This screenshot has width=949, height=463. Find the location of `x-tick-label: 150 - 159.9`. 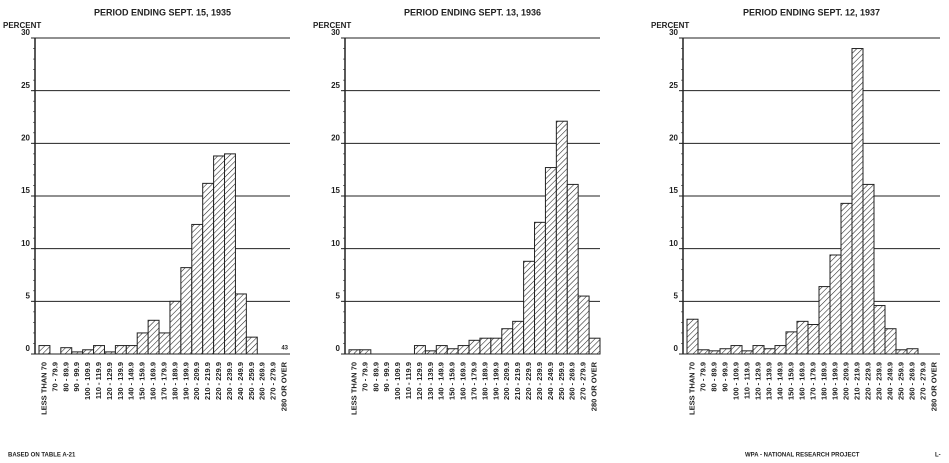

x-tick-label: 150 - 159.9 is located at coordinates (452, 381).